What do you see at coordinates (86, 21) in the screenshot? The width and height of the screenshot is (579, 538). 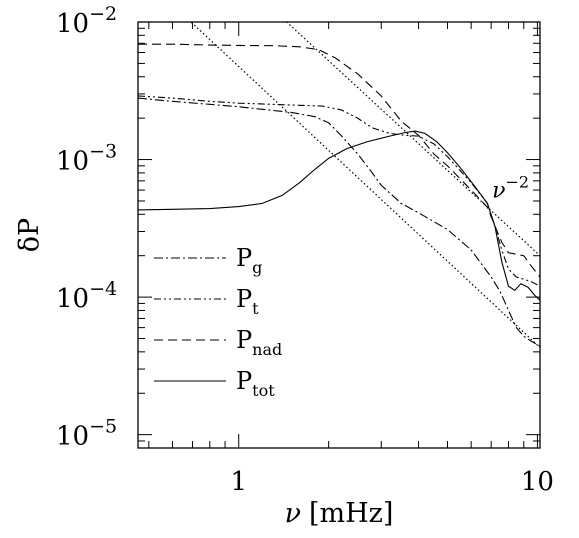 I see `y-tick-label: 10⁻²` at bounding box center [86, 21].